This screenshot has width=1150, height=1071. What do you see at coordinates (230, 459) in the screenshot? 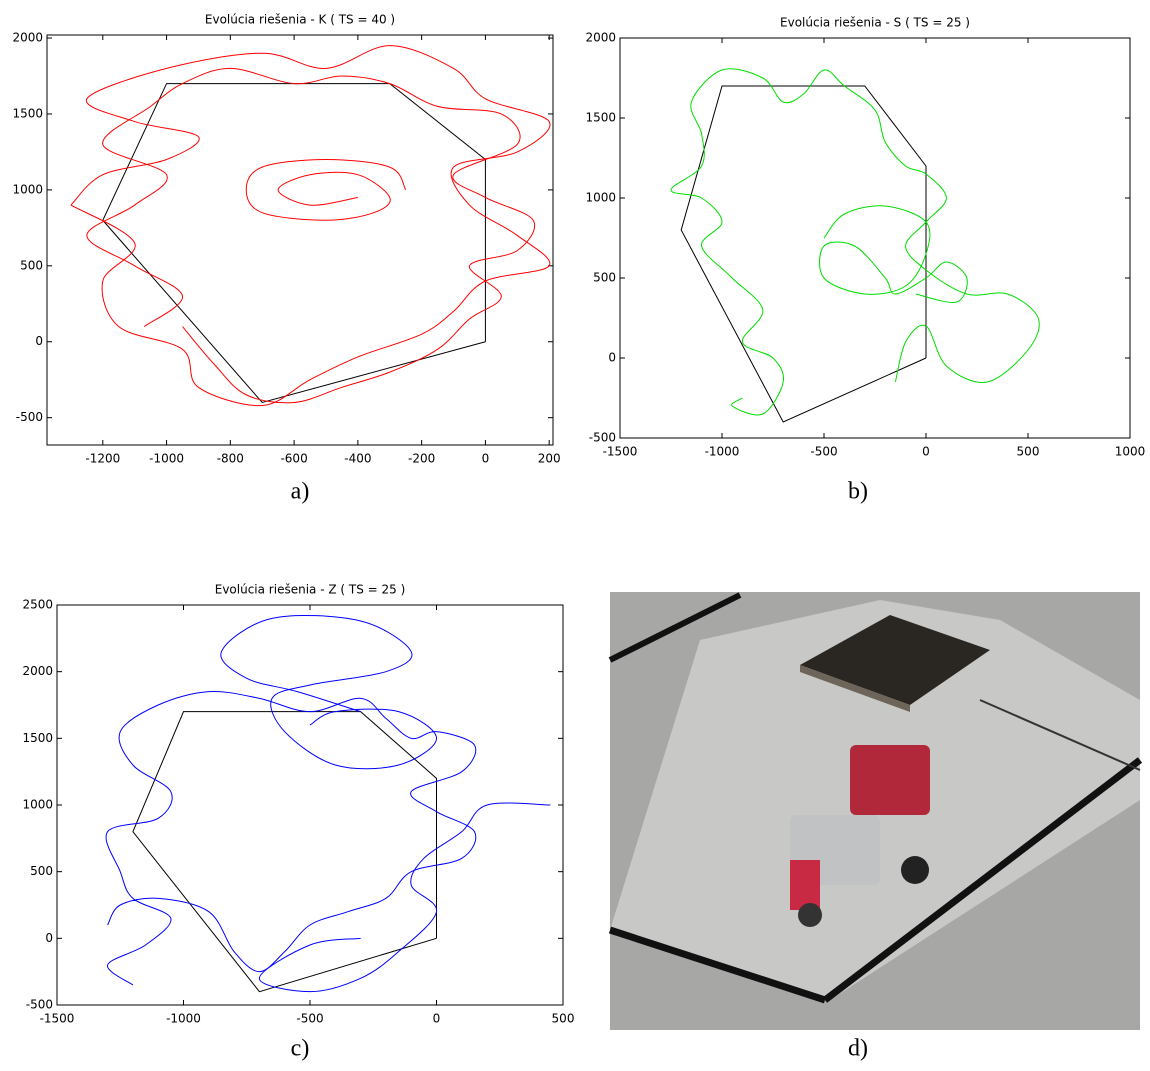
I see `x-tick-label: -800` at bounding box center [230, 459].